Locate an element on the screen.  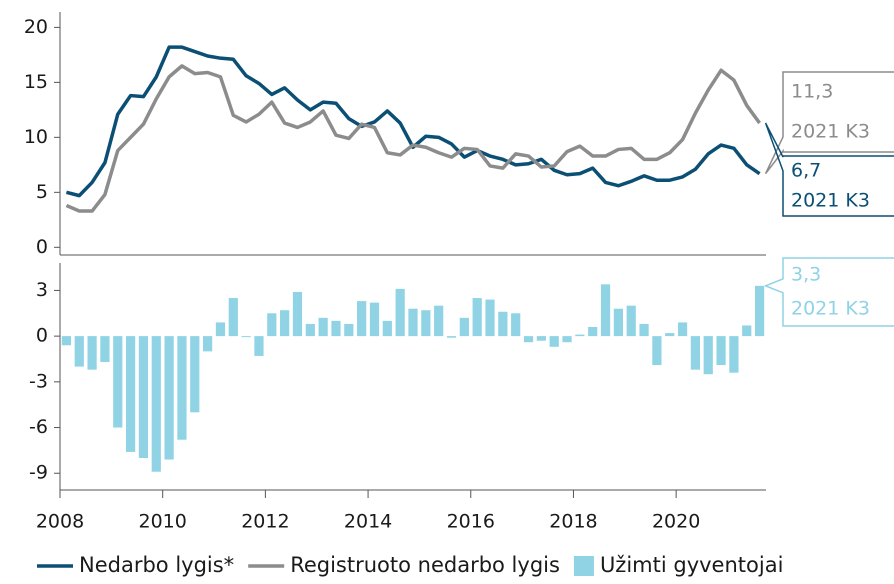
annotation-text: 11,3 is located at coordinates (812, 92).